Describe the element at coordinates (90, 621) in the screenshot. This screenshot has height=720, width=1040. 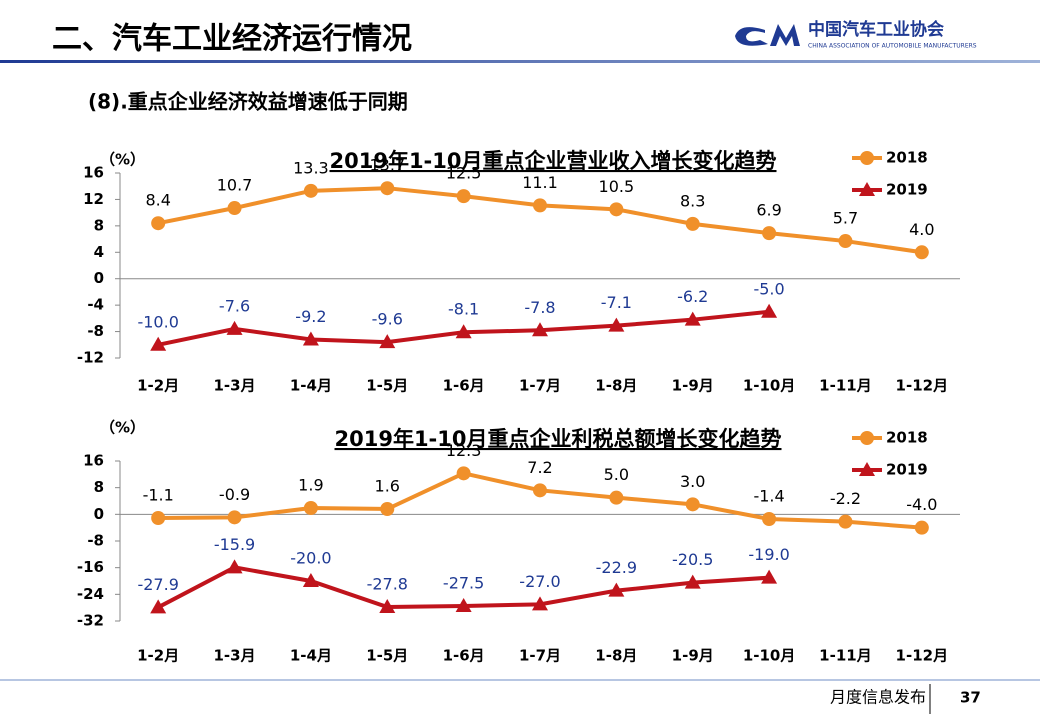
I see `y-tick-label: -32` at that location.